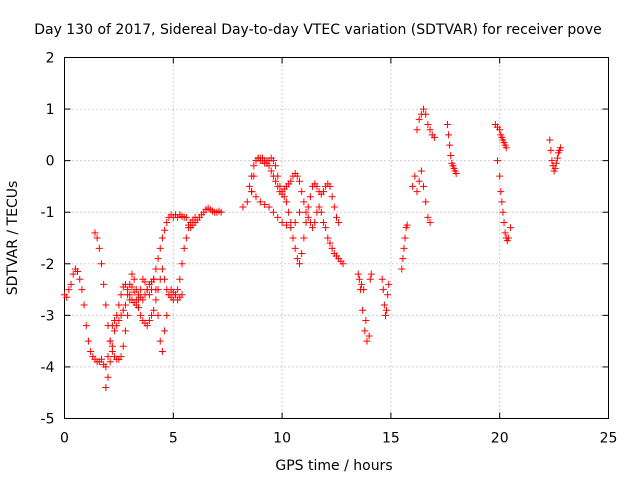 Image resolution: width=640 pixels, height=480 pixels. What do you see at coordinates (391, 439) in the screenshot?
I see `x-tick-label: 15` at bounding box center [391, 439].